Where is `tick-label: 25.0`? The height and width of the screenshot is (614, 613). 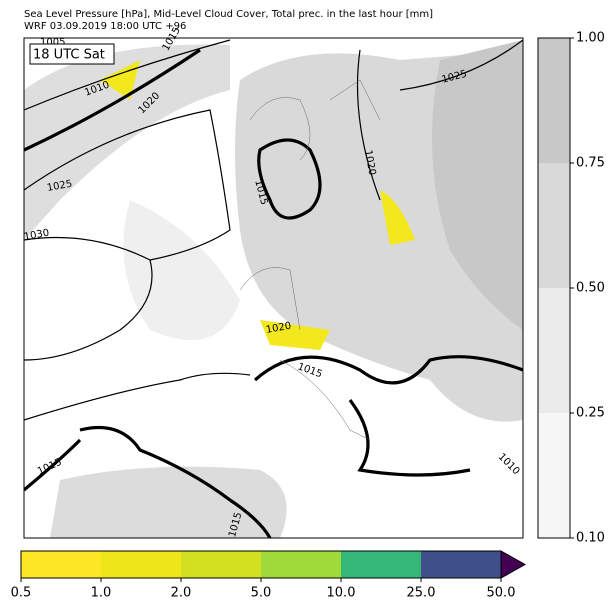
tick-label: 25.0 is located at coordinates (421, 593).